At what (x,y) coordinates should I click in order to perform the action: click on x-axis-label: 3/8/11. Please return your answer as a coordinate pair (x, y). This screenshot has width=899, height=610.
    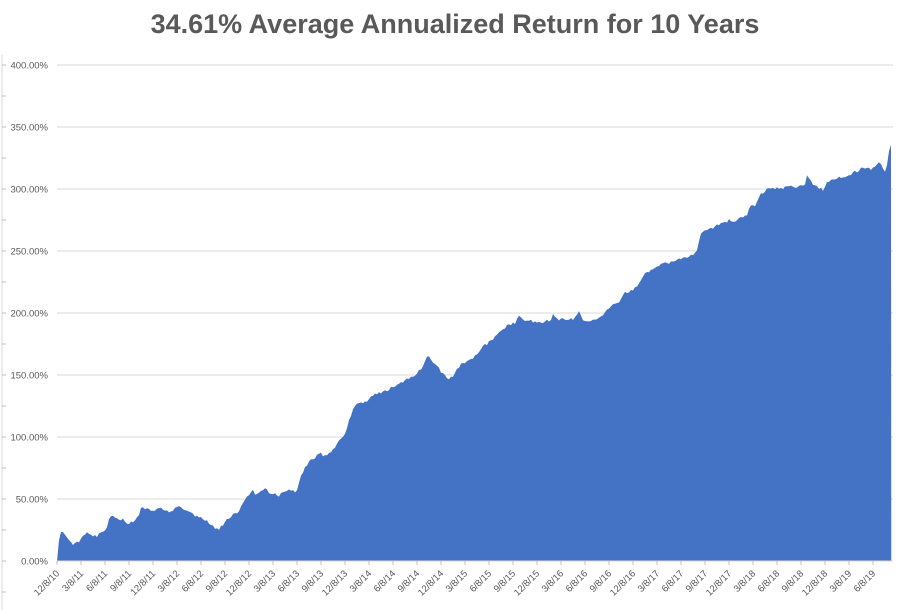
    Looking at the image, I should click on (73, 581).